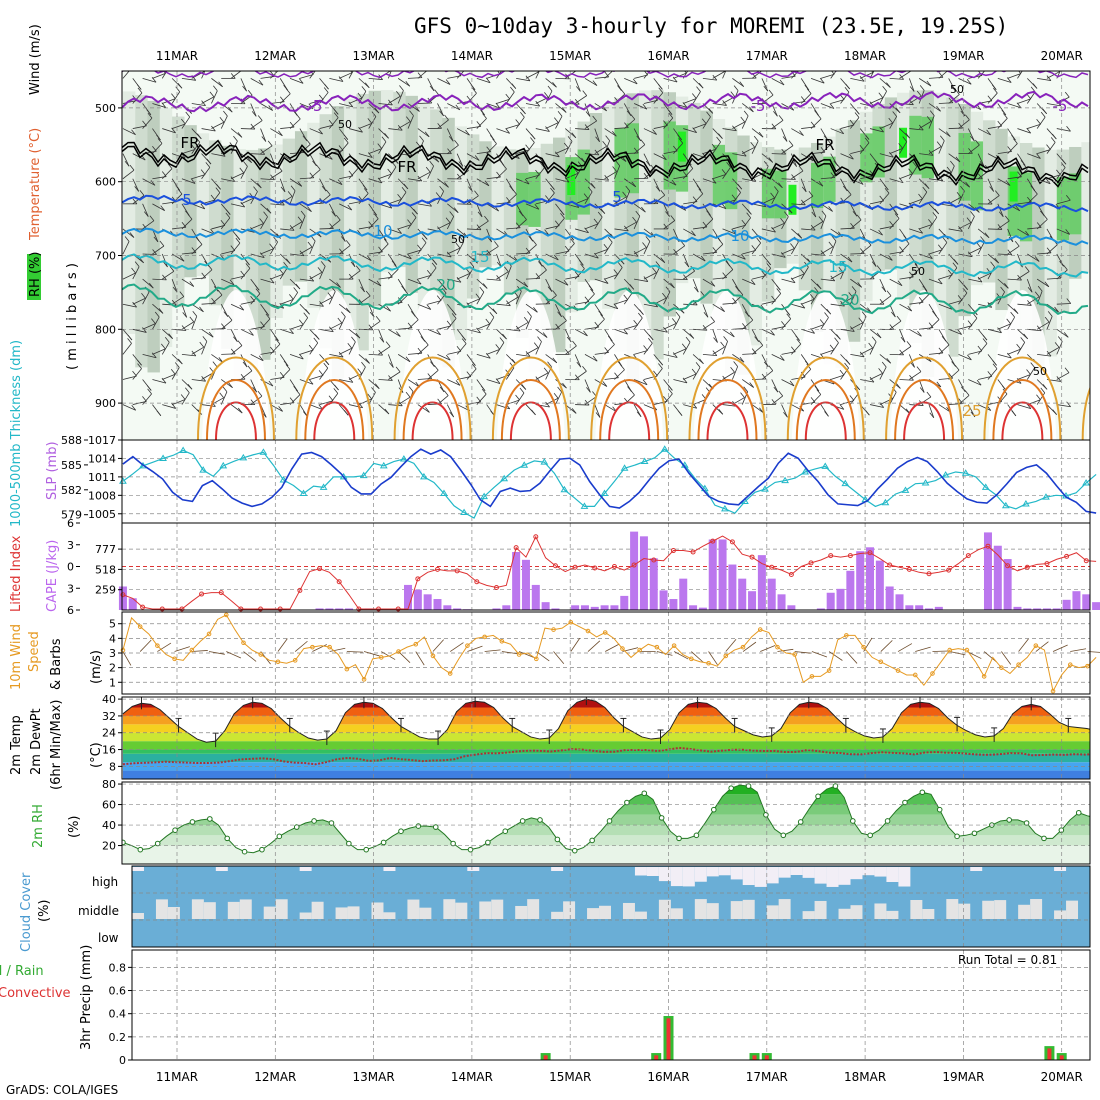 The width and height of the screenshot is (1100, 1100). What do you see at coordinates (398, 651) in the screenshot?
I see `wind10m-point` at bounding box center [398, 651].